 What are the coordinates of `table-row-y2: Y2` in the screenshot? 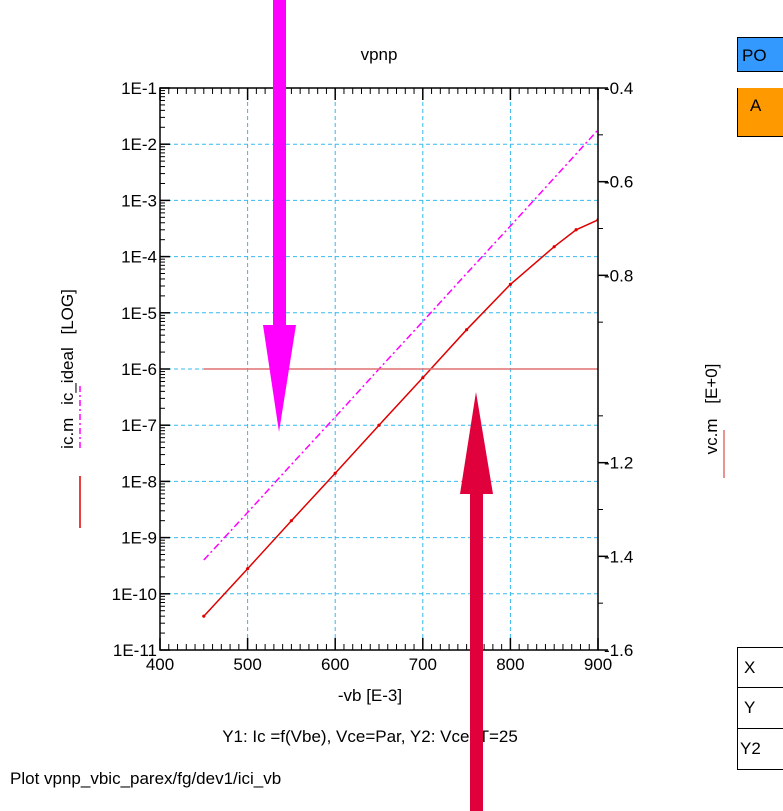 It's located at (760, 749).